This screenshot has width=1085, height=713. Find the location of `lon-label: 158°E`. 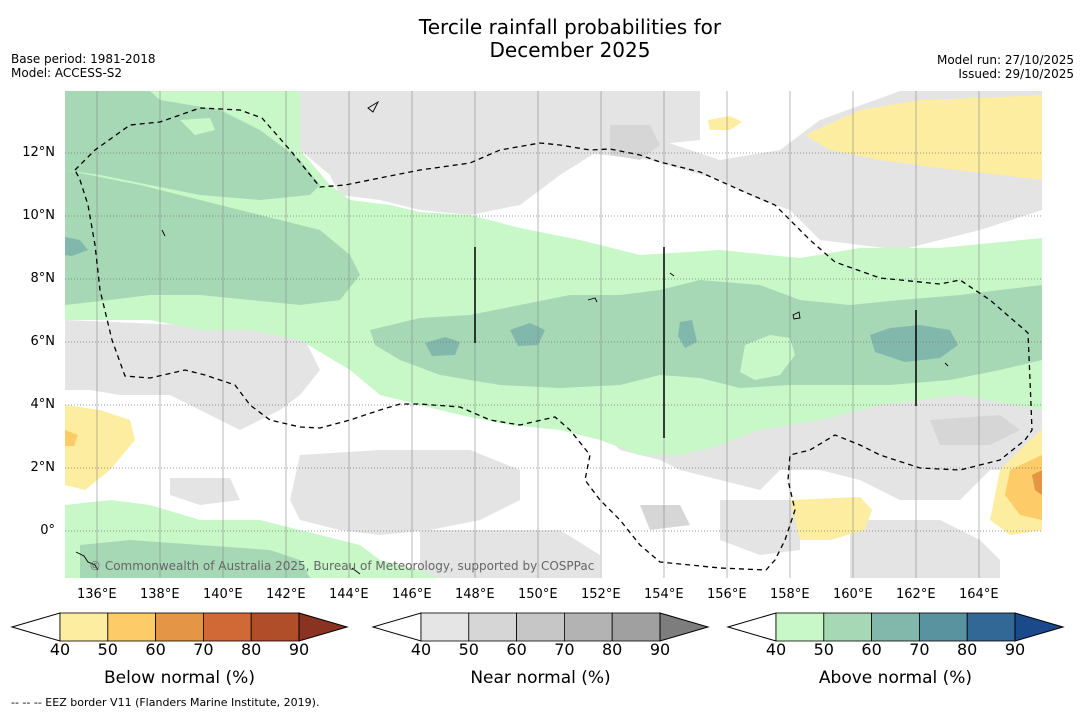

lon-label: 158°E is located at coordinates (790, 594).